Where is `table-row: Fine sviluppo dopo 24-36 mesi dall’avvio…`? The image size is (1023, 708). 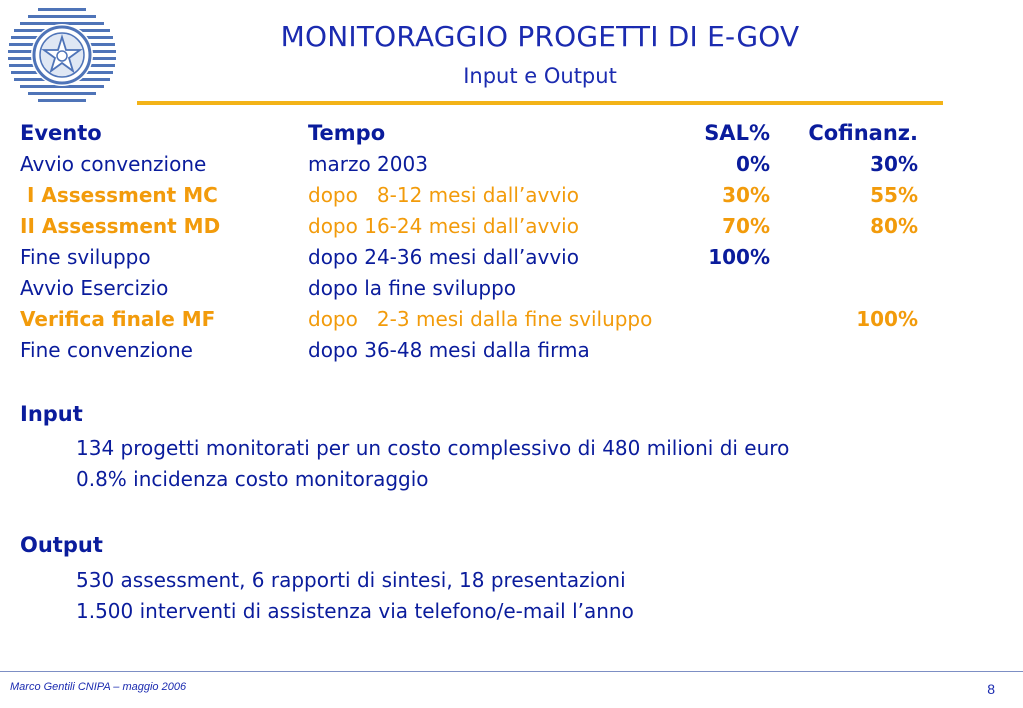
table-row: Fine sviluppo dopo 24-36 mesi dall’avvio… is located at coordinates (475, 260).